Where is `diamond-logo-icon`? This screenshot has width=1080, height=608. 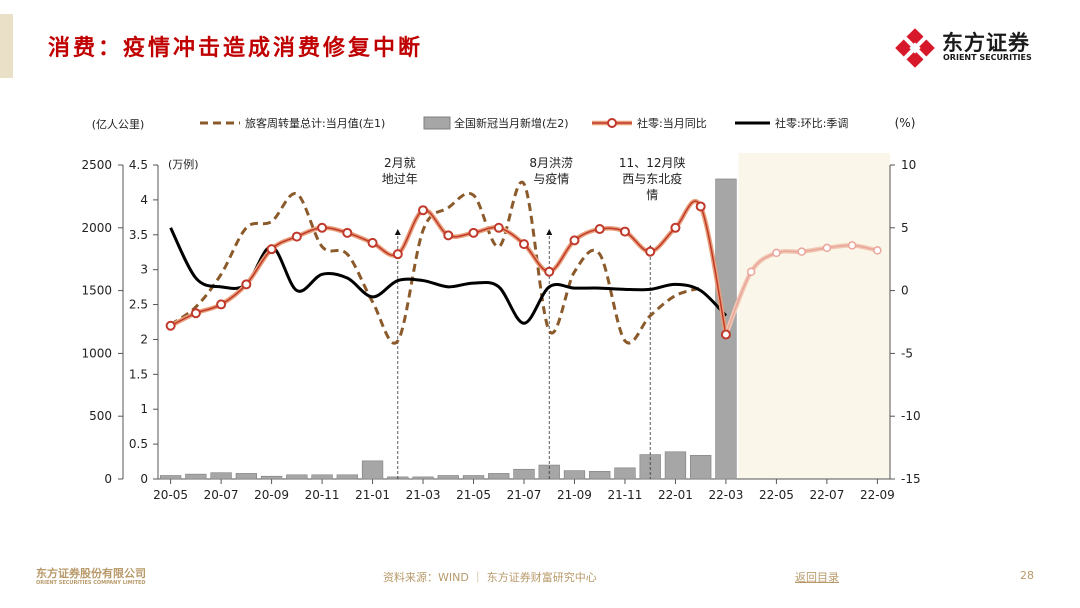
diamond-logo-icon is located at coordinates (915, 48).